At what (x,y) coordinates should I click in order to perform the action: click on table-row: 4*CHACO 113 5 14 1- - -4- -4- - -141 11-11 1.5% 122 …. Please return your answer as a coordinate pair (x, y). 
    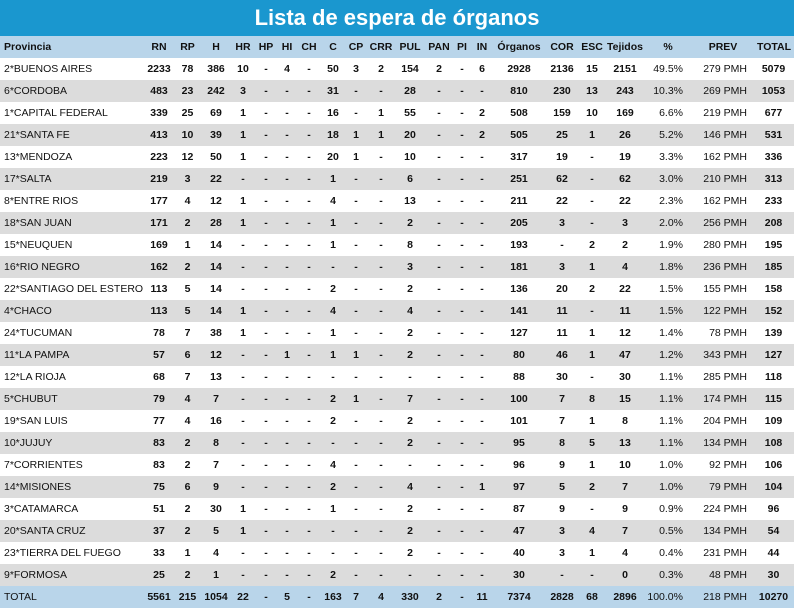
    Looking at the image, I should click on (397, 311).